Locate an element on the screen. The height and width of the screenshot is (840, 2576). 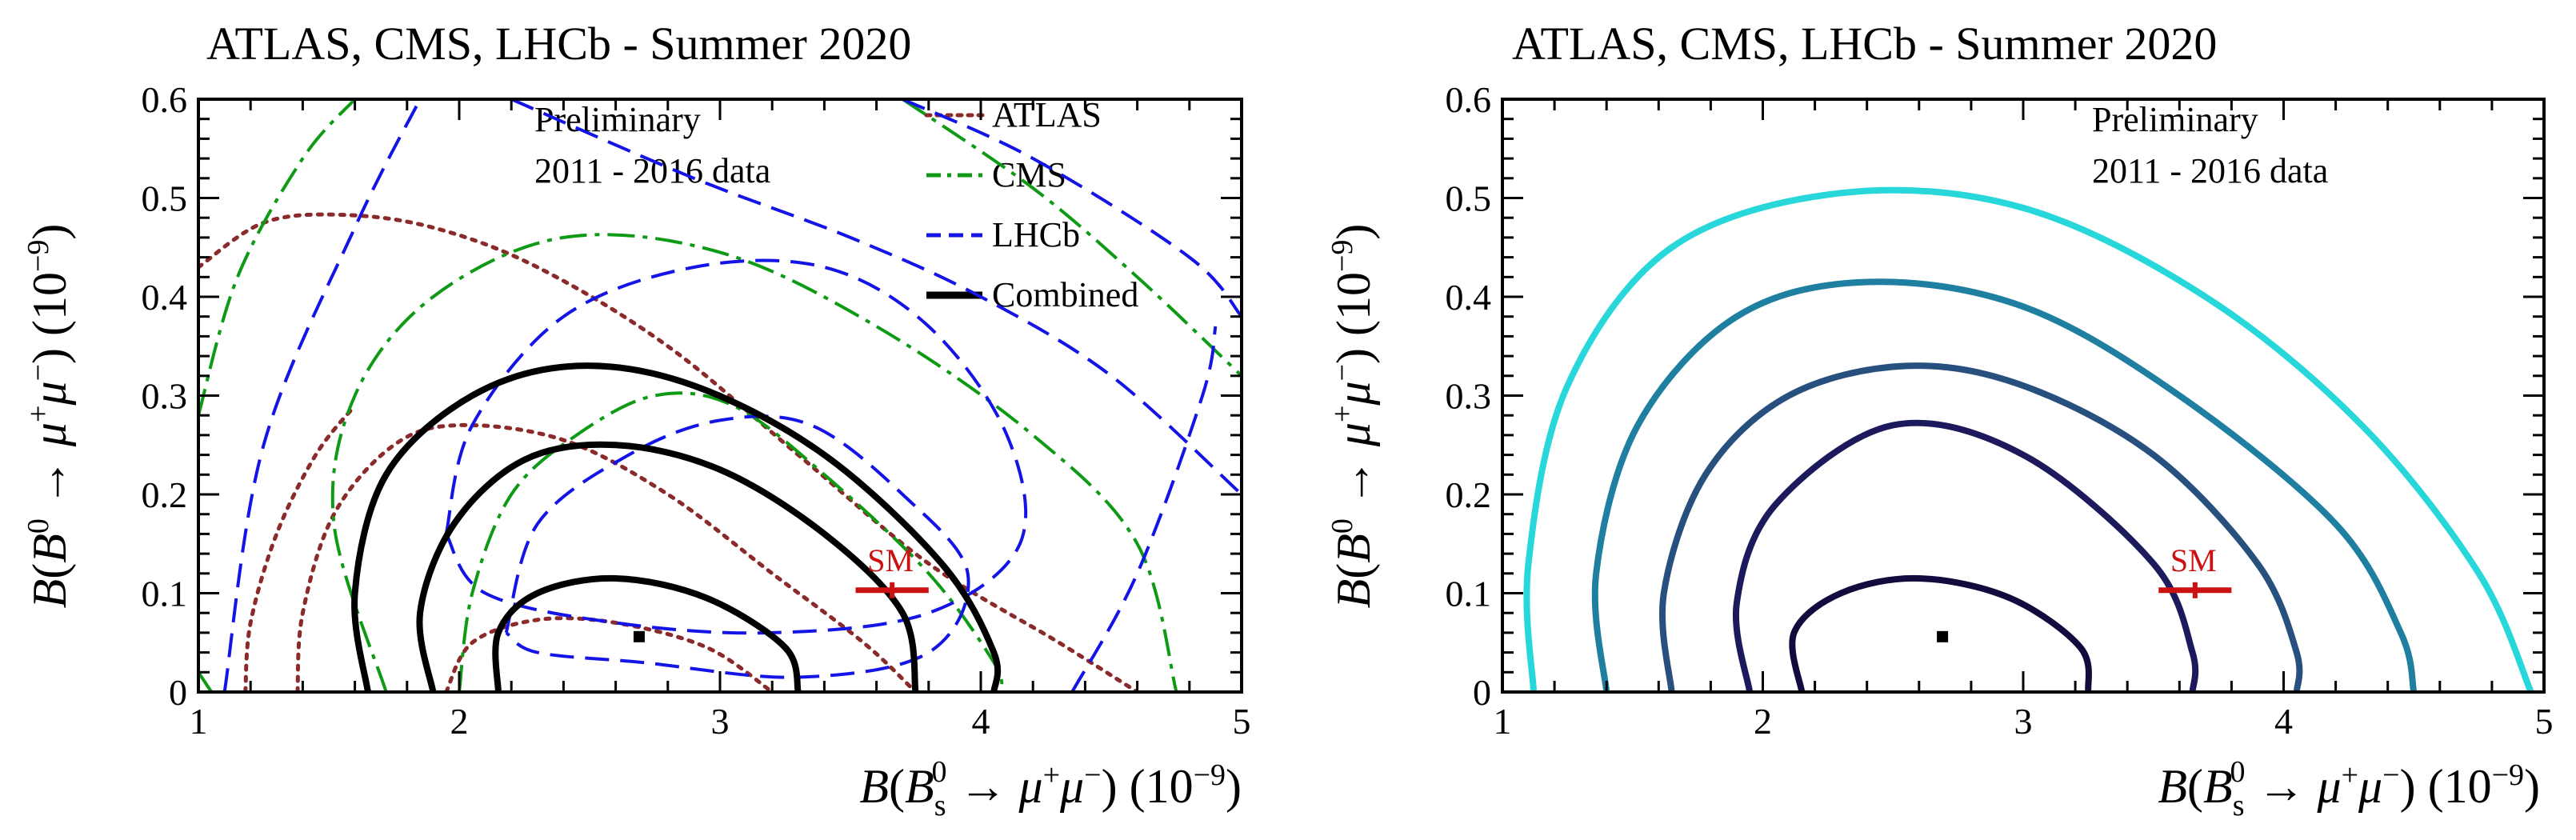
left-note-data: 2011 - 2016 data is located at coordinates (652, 170).